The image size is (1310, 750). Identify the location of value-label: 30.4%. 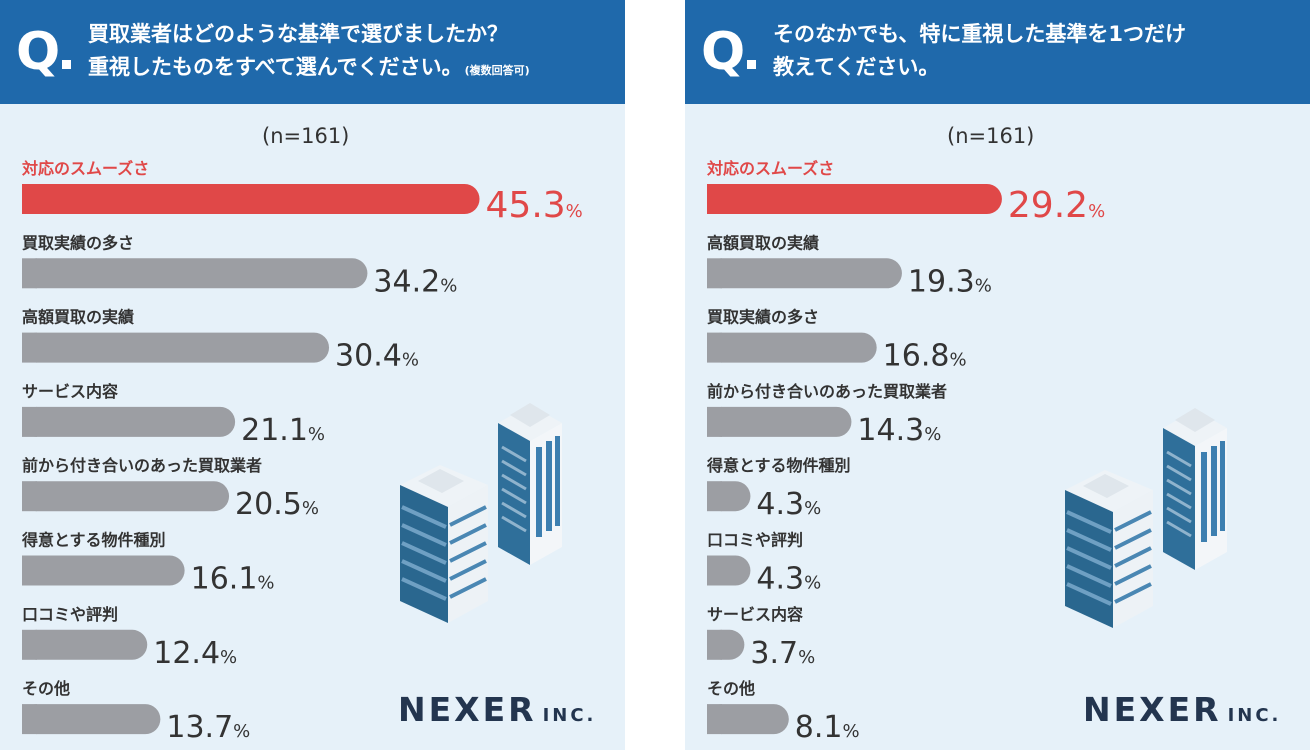
(377, 356).